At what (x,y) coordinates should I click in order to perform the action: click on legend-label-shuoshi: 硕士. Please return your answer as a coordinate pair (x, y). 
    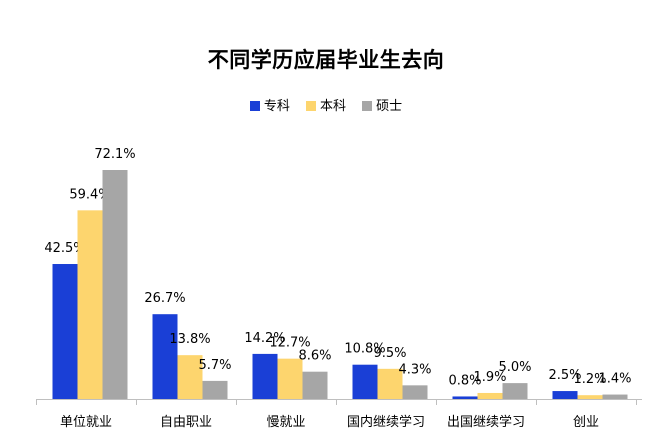
    Looking at the image, I should click on (389, 106).